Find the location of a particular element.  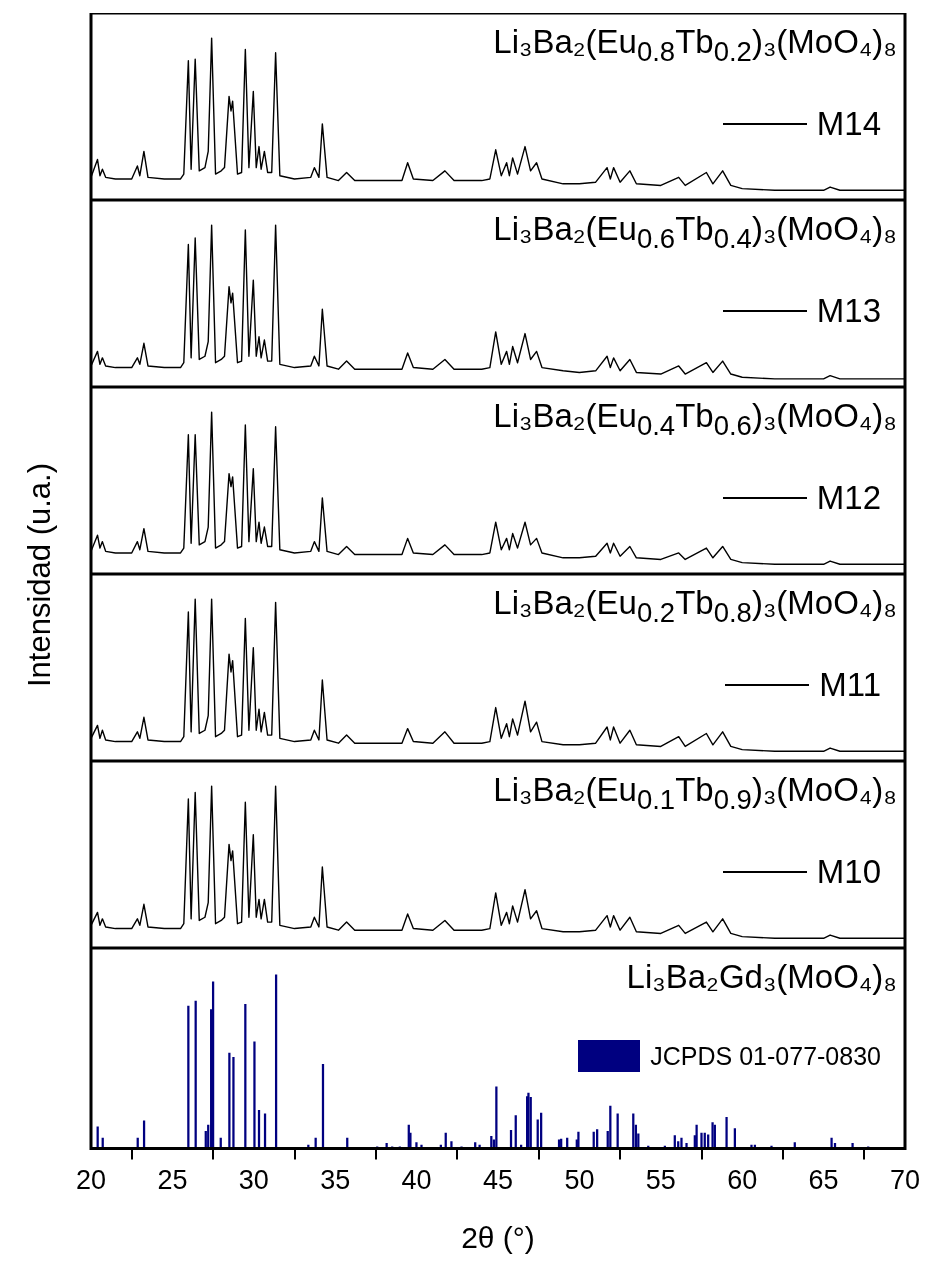

x-tick-label: 35 is located at coordinates (335, 1180).